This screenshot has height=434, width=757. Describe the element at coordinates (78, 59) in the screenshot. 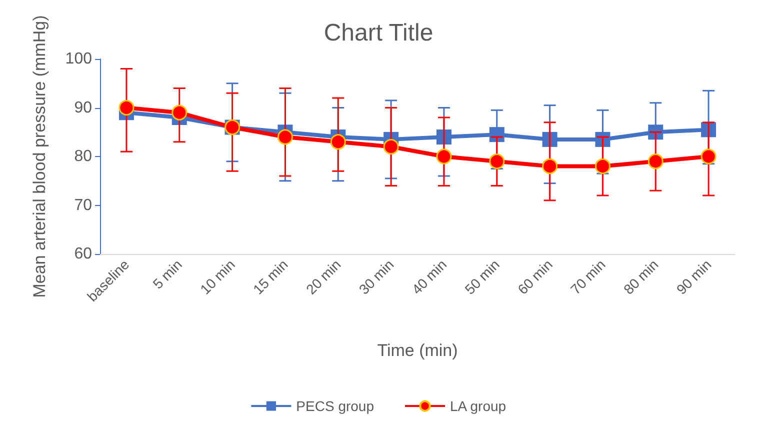

I see `y-tick-label: 100` at that location.